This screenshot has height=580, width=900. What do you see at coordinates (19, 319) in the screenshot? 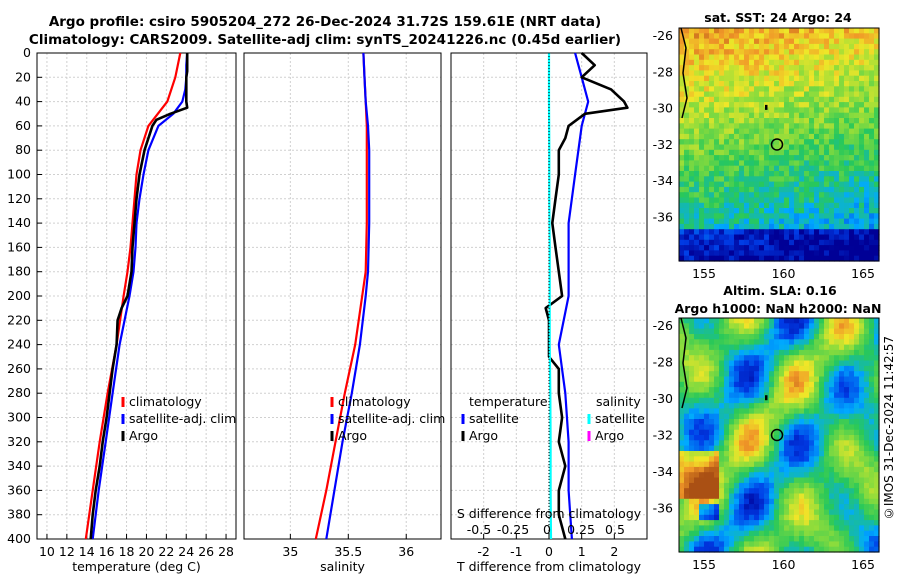
I see `ytick-label-11: 220` at bounding box center [19, 319].